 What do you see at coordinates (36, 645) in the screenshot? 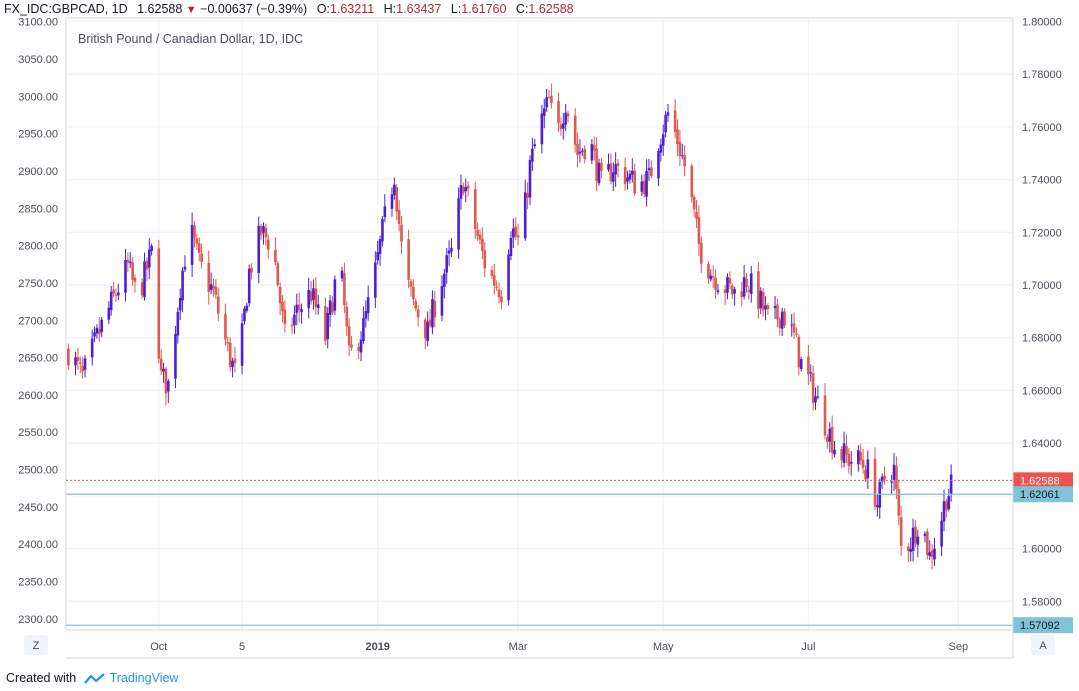
I see `zoom-button` at bounding box center [36, 645].